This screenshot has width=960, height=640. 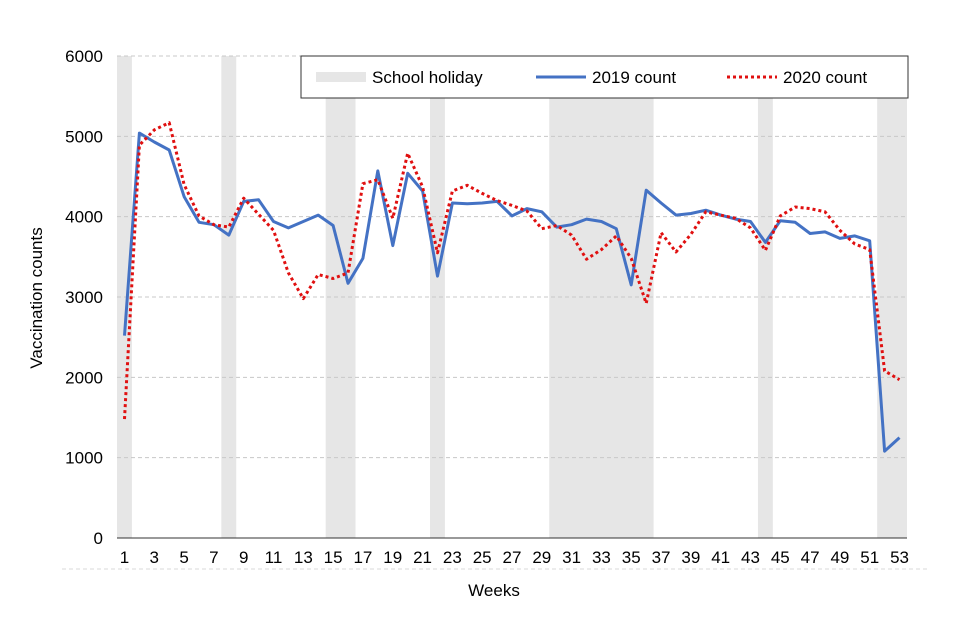 What do you see at coordinates (634, 77) in the screenshot?
I see `legend-2019-label: 2019 count` at bounding box center [634, 77].